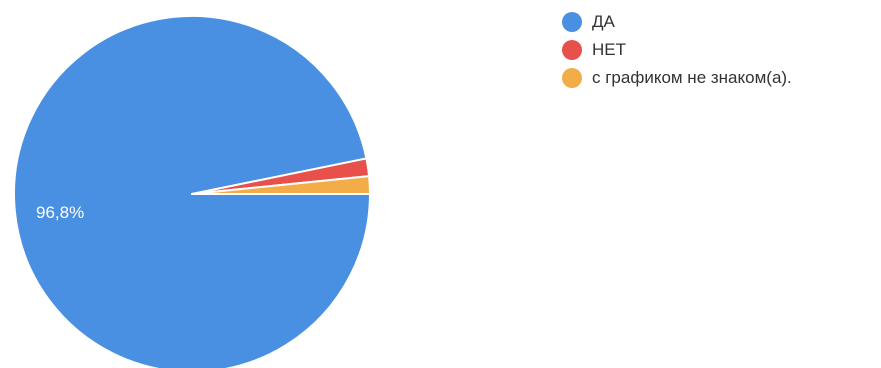  What do you see at coordinates (572, 78) in the screenshot?
I see `legend-swatch-unfamiliar` at bounding box center [572, 78].